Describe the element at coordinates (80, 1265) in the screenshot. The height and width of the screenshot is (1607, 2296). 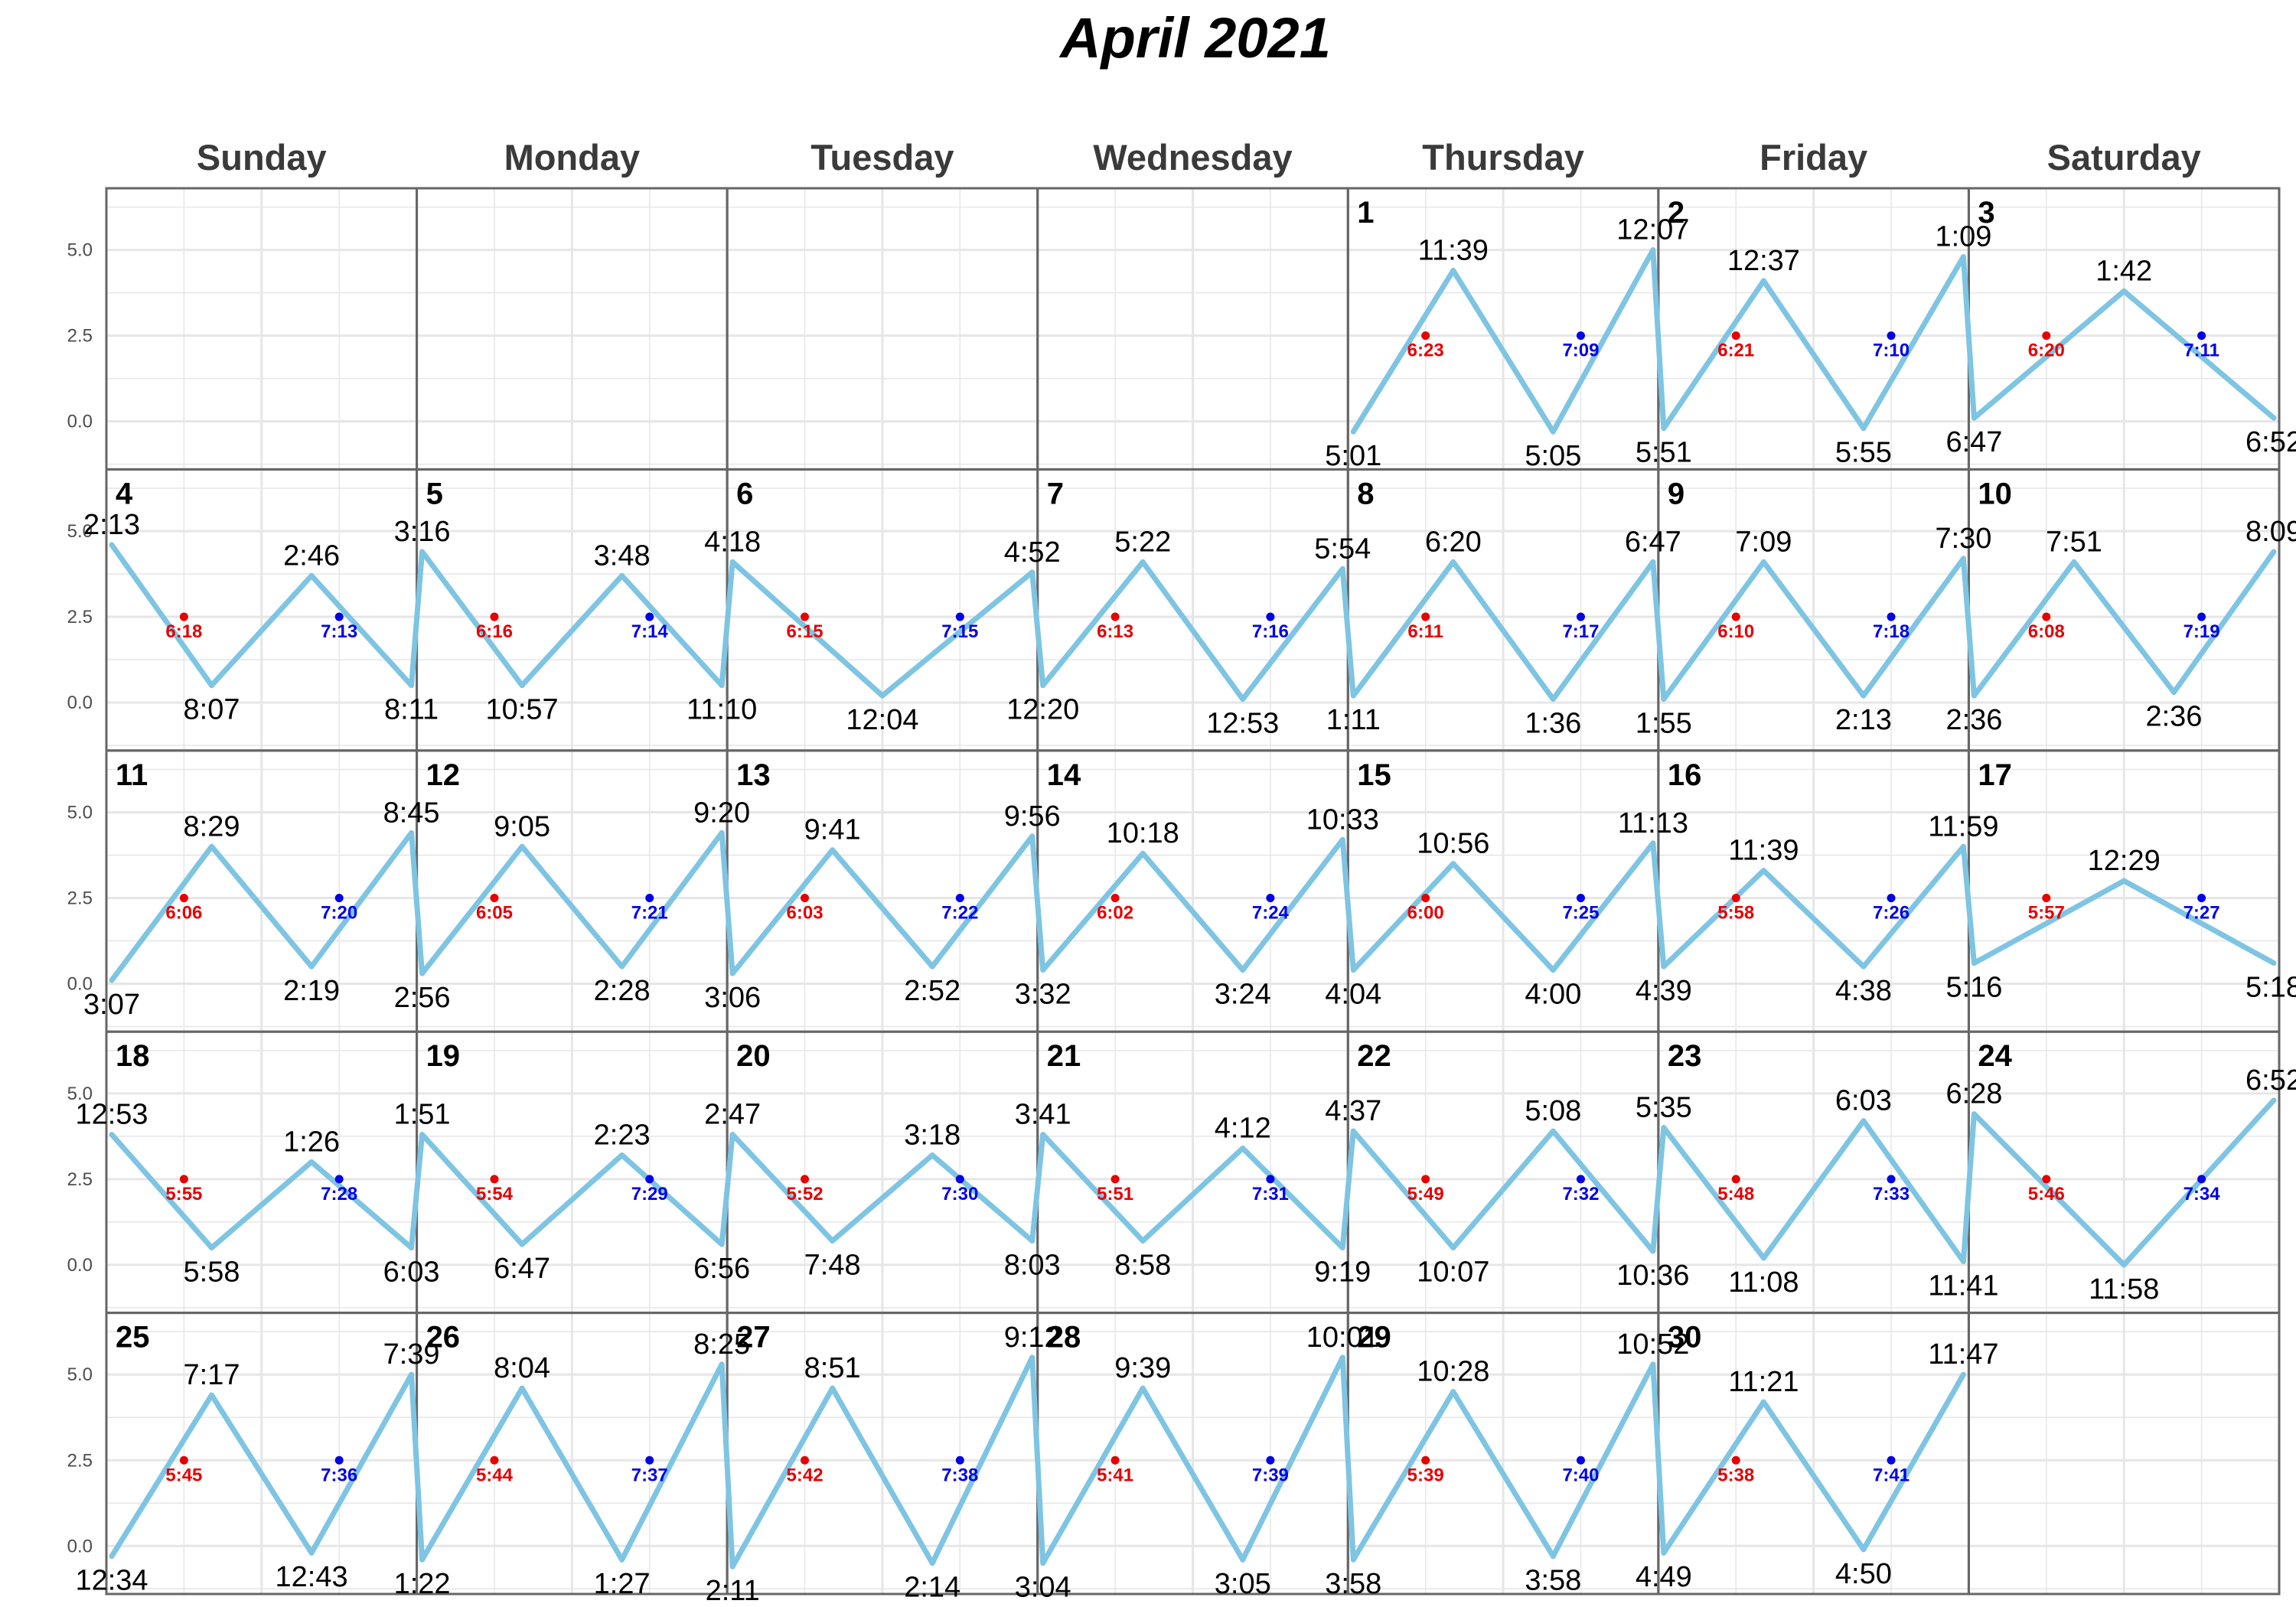
I see `y-tick-label: 0.0` at that location.